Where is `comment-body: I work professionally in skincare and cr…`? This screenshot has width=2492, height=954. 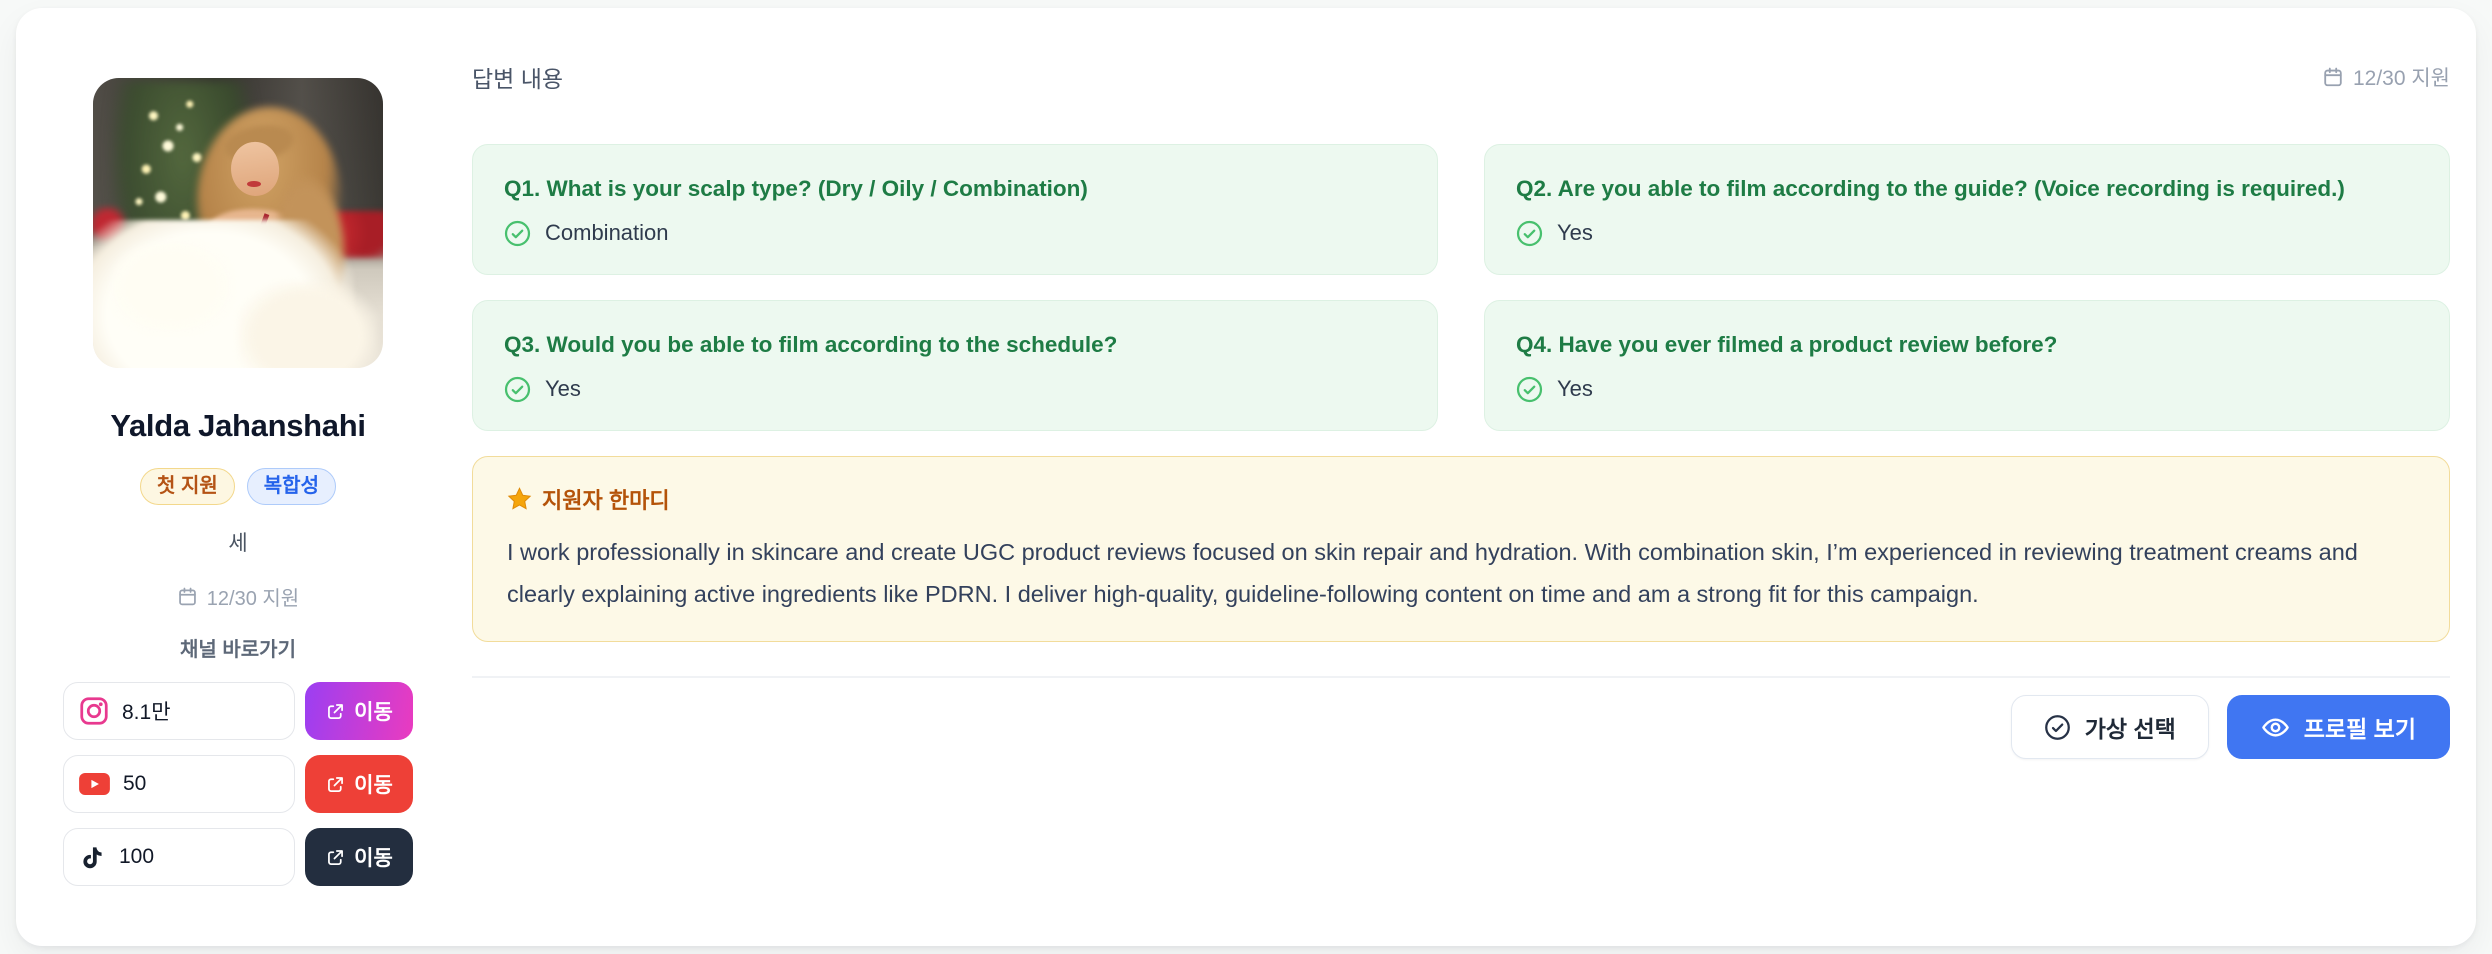 comment-body: I work professionally in skincare and cr… is located at coordinates (1432, 572).